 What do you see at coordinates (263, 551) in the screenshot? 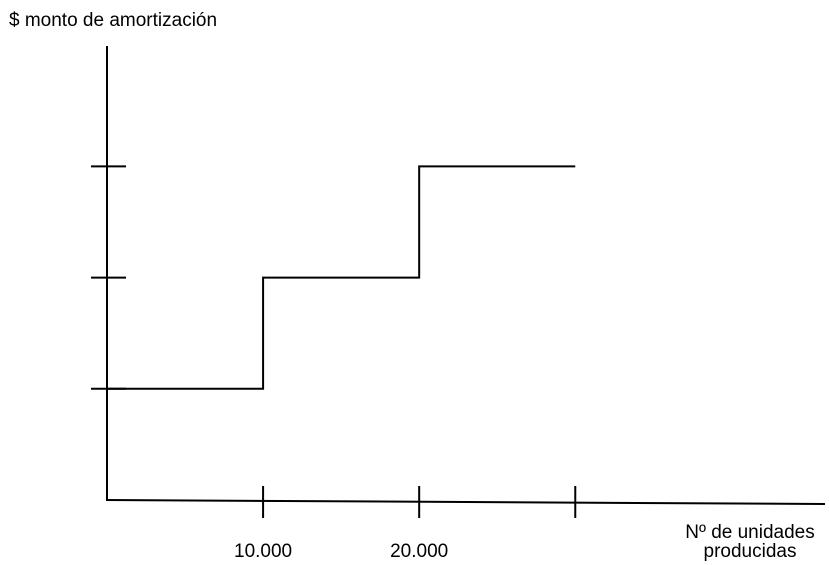
I see `x-tick-label-1: 10.000` at bounding box center [263, 551].